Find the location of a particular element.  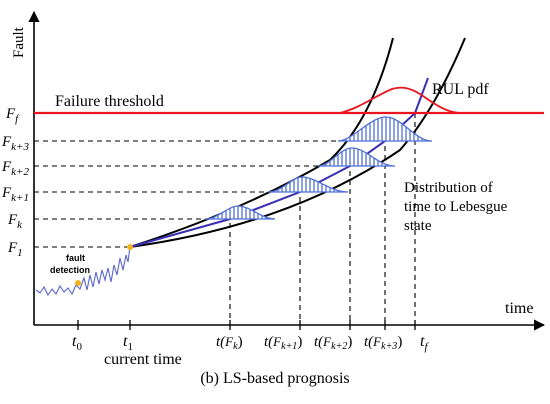

x-tick-tFk3: t(Fk+3) is located at coordinates (383, 343).